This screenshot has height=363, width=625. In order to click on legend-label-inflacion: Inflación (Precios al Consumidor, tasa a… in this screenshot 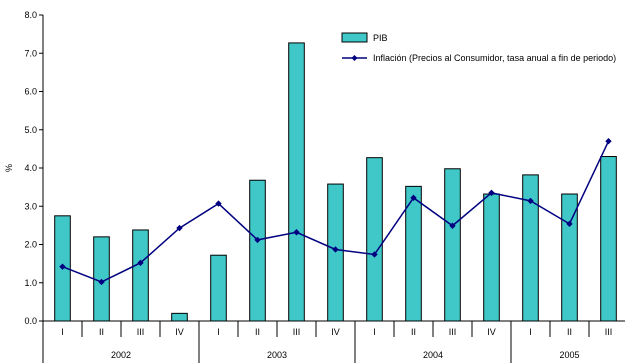, I will do `click(494, 58)`.